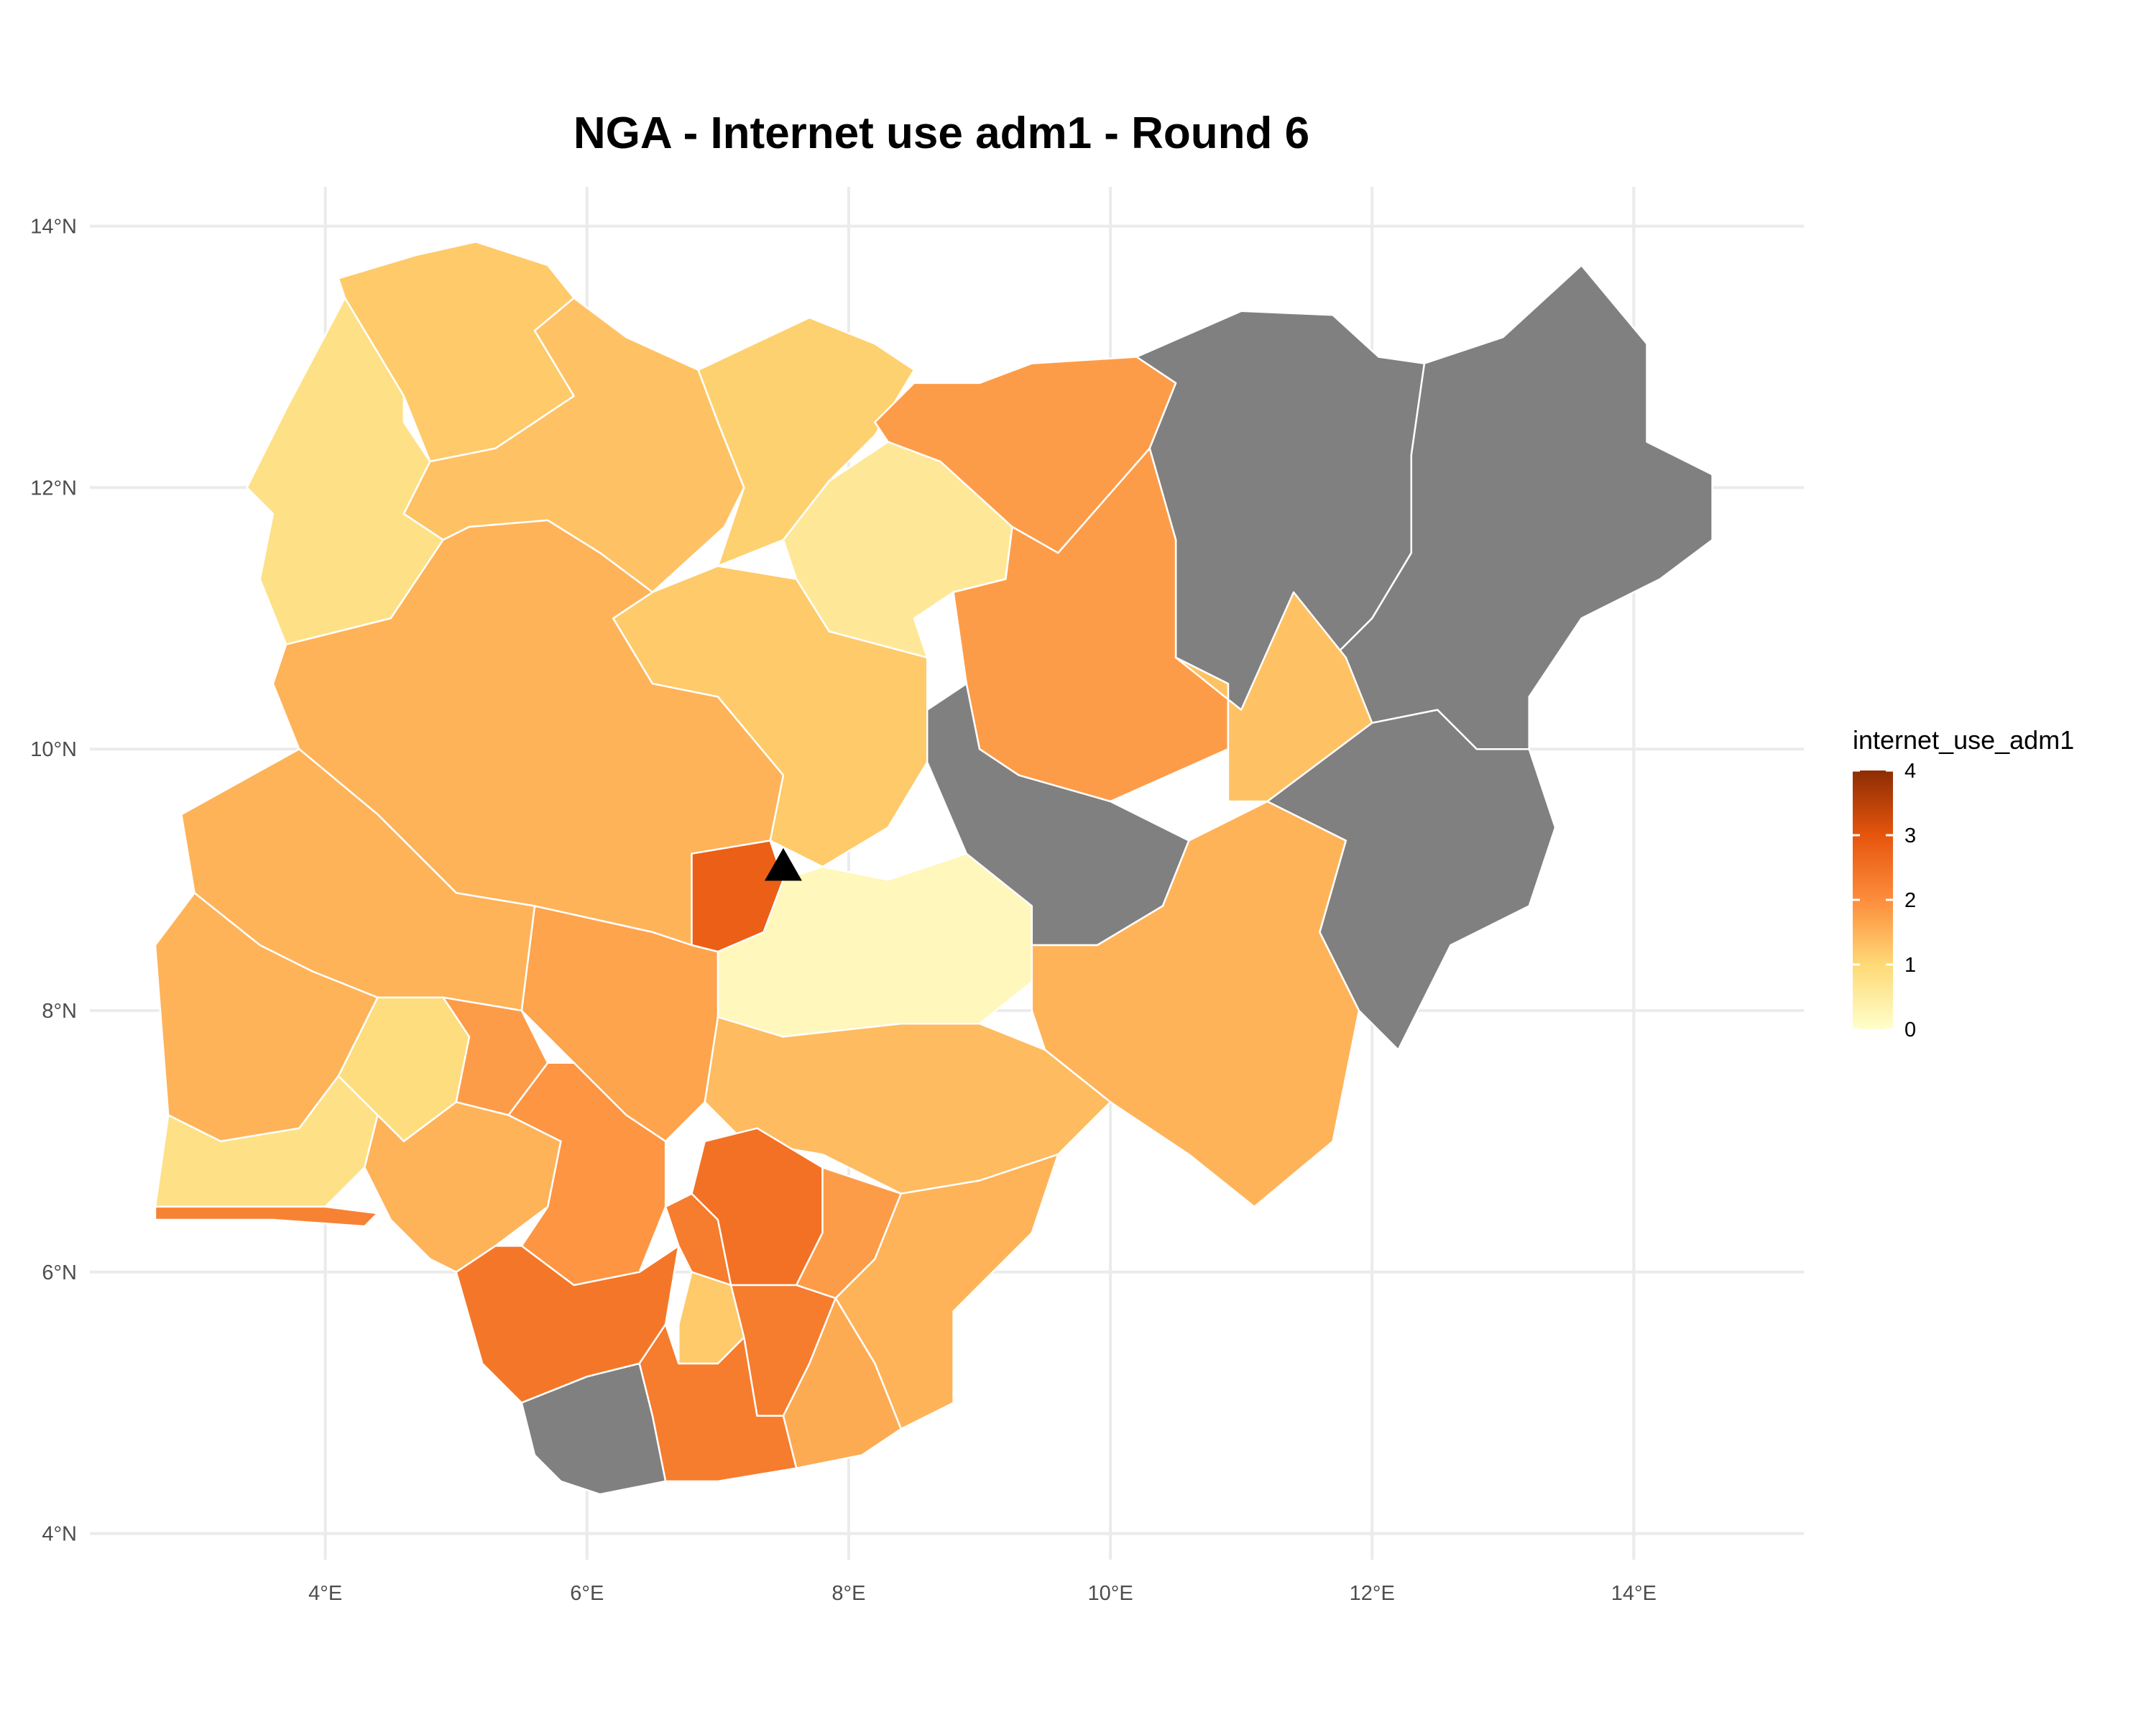  What do you see at coordinates (947, 1291) in the screenshot?
I see `region-cross-river` at bounding box center [947, 1291].